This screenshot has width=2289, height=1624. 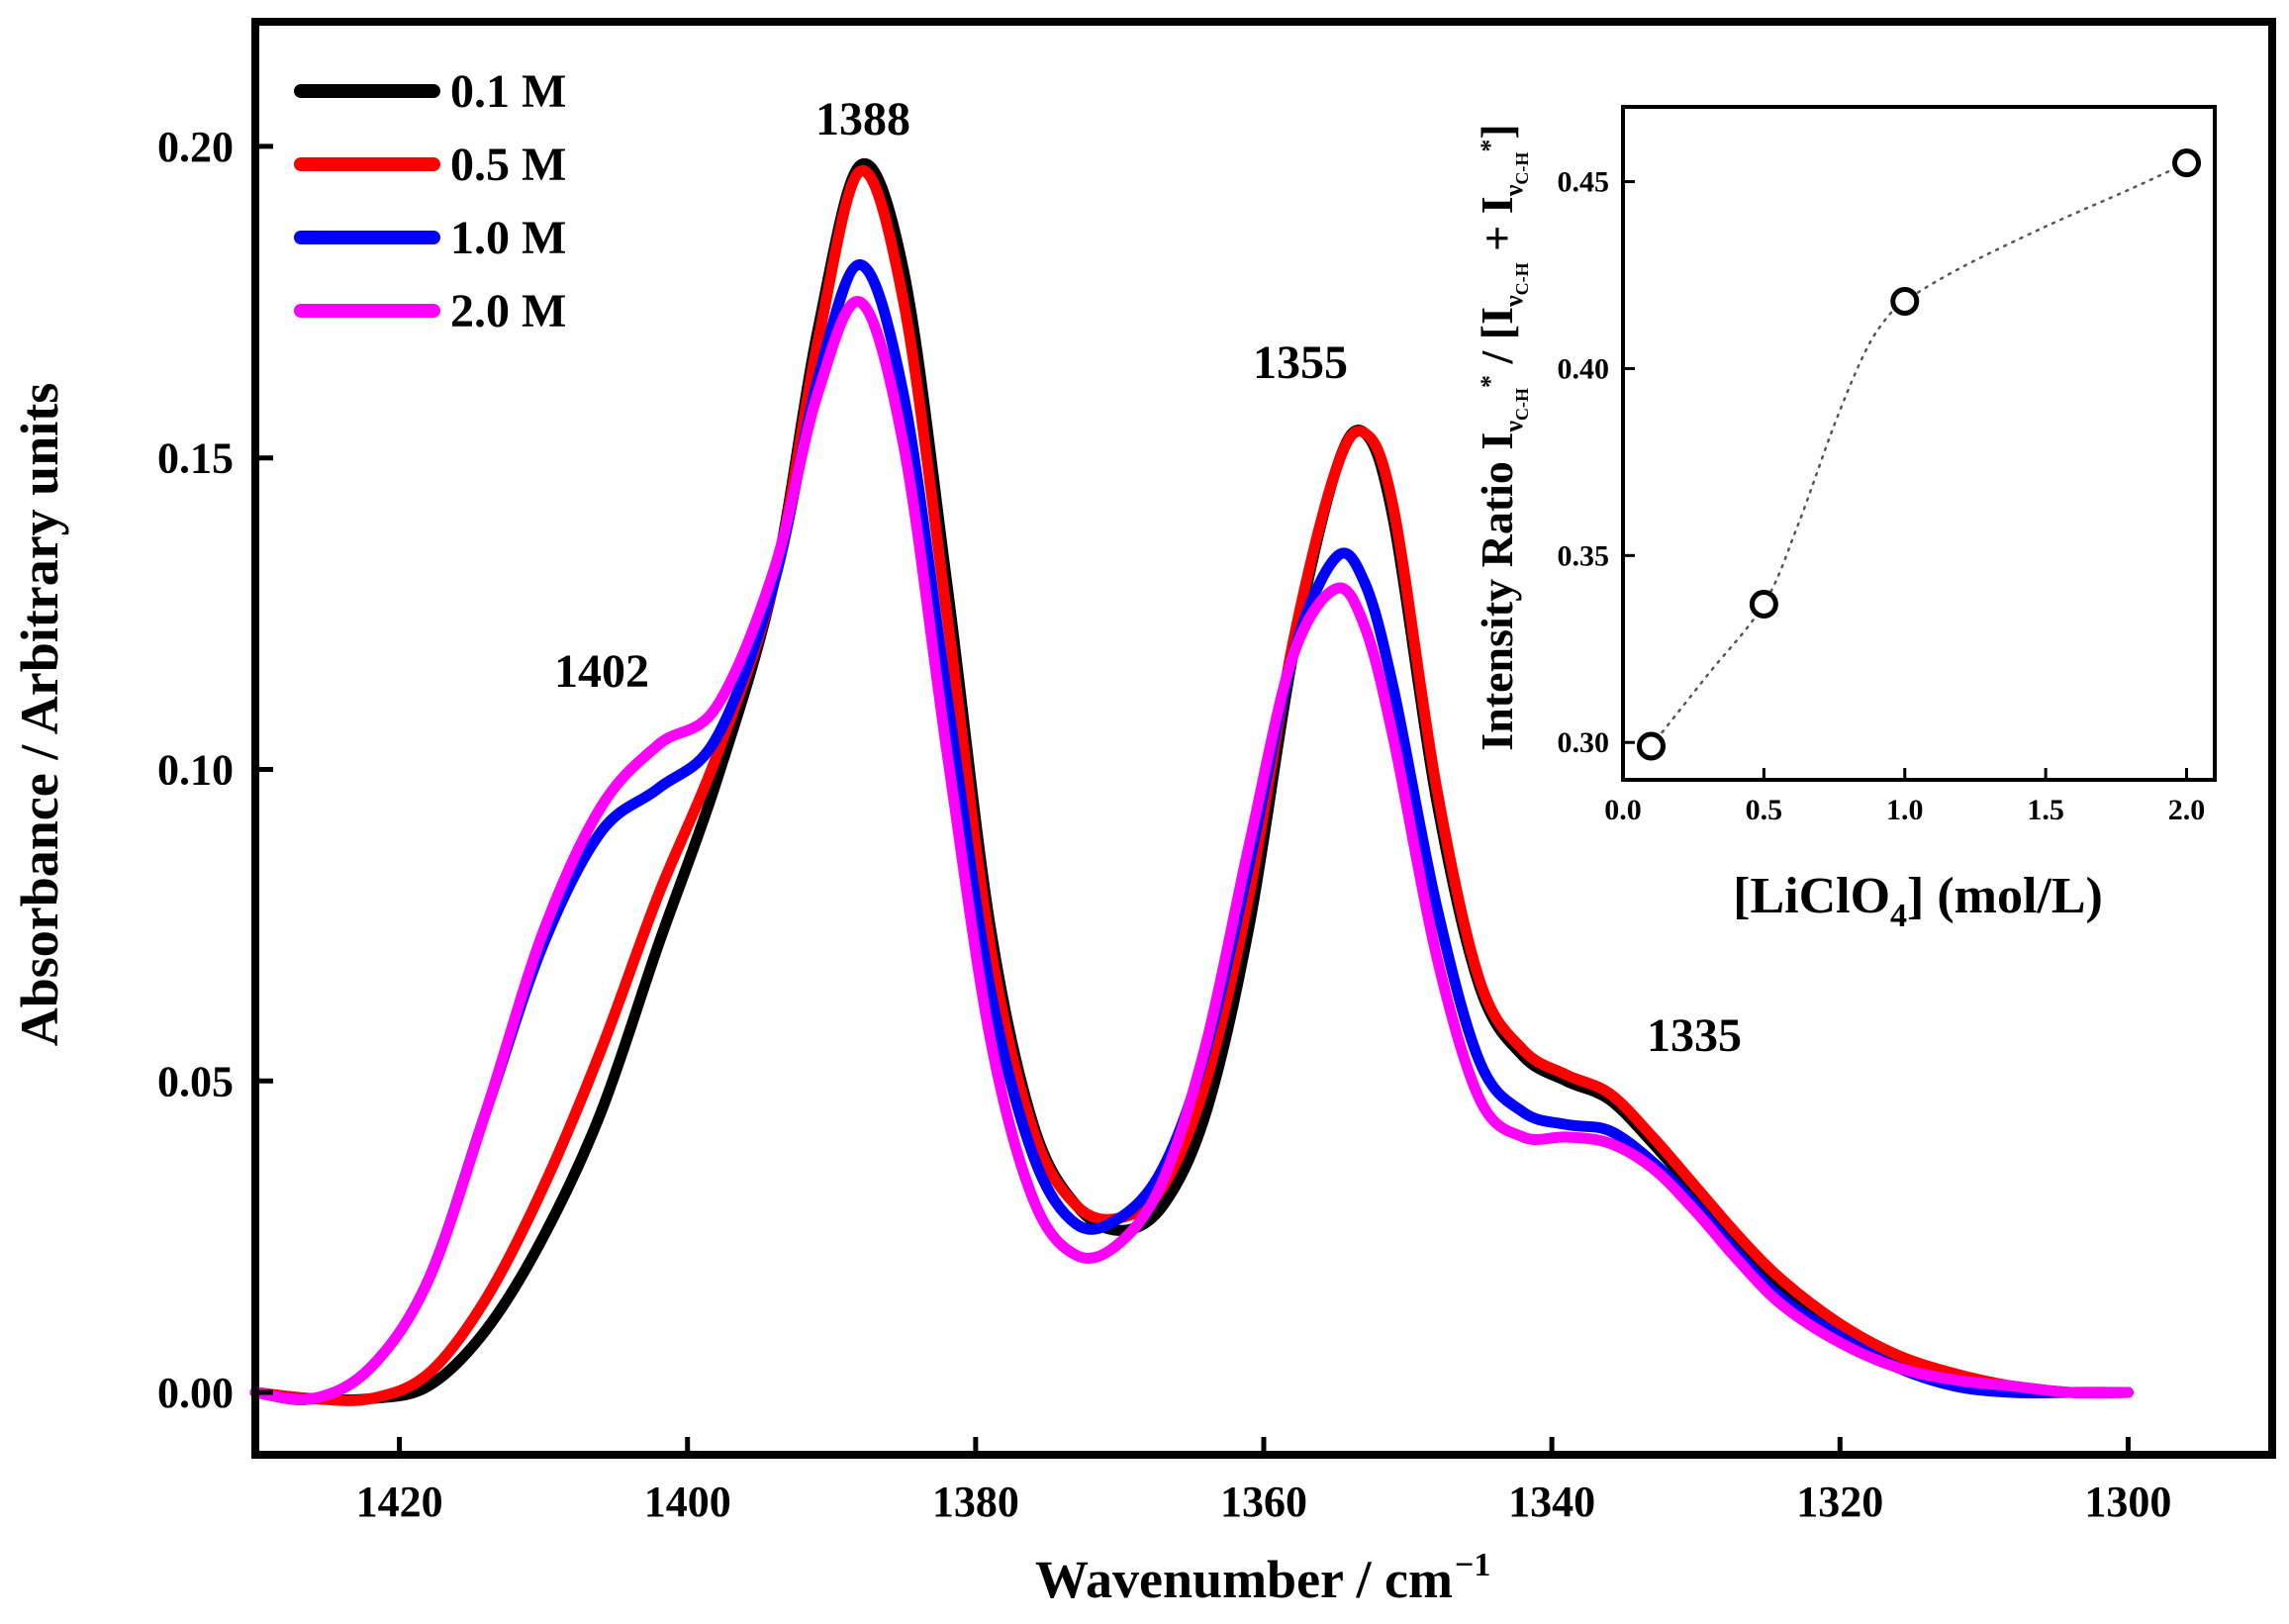 What do you see at coordinates (1497, 341) in the screenshot?
I see `inset-y-title-text-2: / [I` at bounding box center [1497, 341].